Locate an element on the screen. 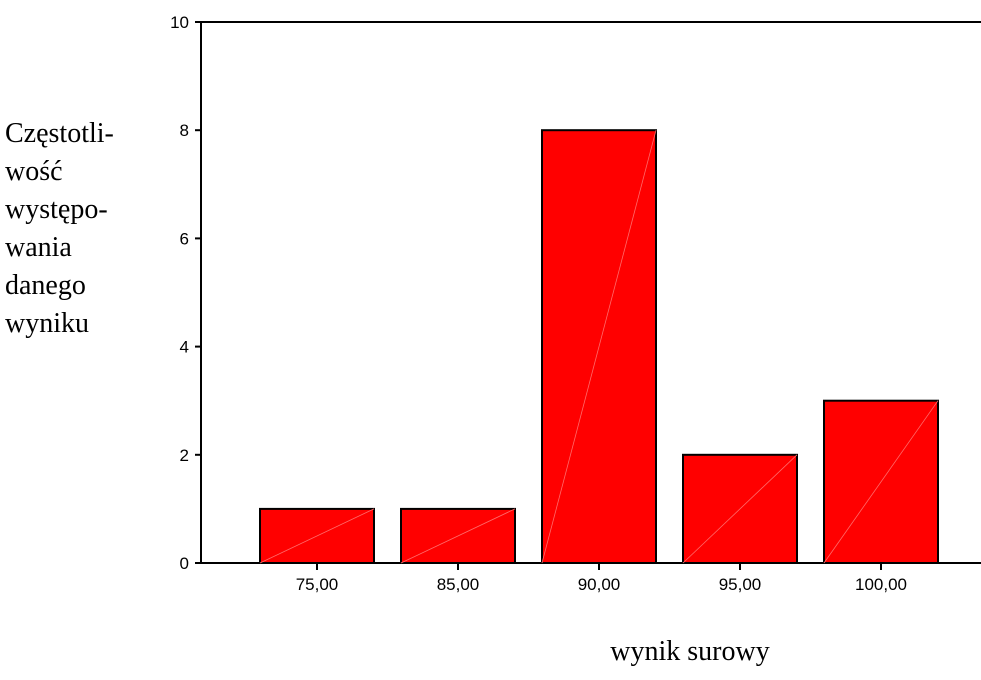 Image resolution: width=981 pixels, height=680 pixels. x-ticks: 75,00 85,00 90,00 95,00 100,00 is located at coordinates (601, 578).